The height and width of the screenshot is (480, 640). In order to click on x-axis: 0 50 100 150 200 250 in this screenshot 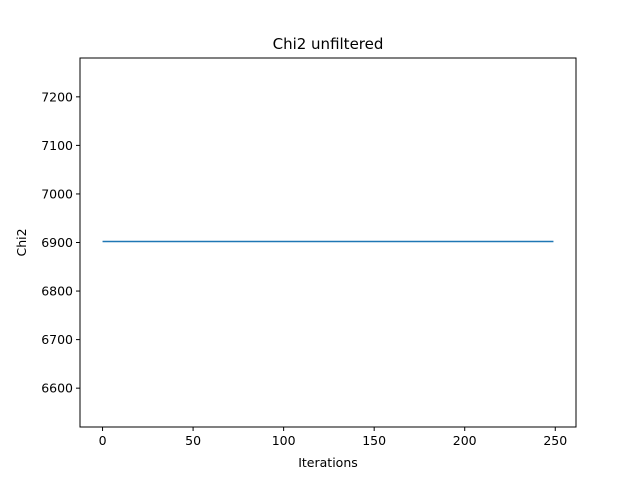, I will do `click(333, 437)`.